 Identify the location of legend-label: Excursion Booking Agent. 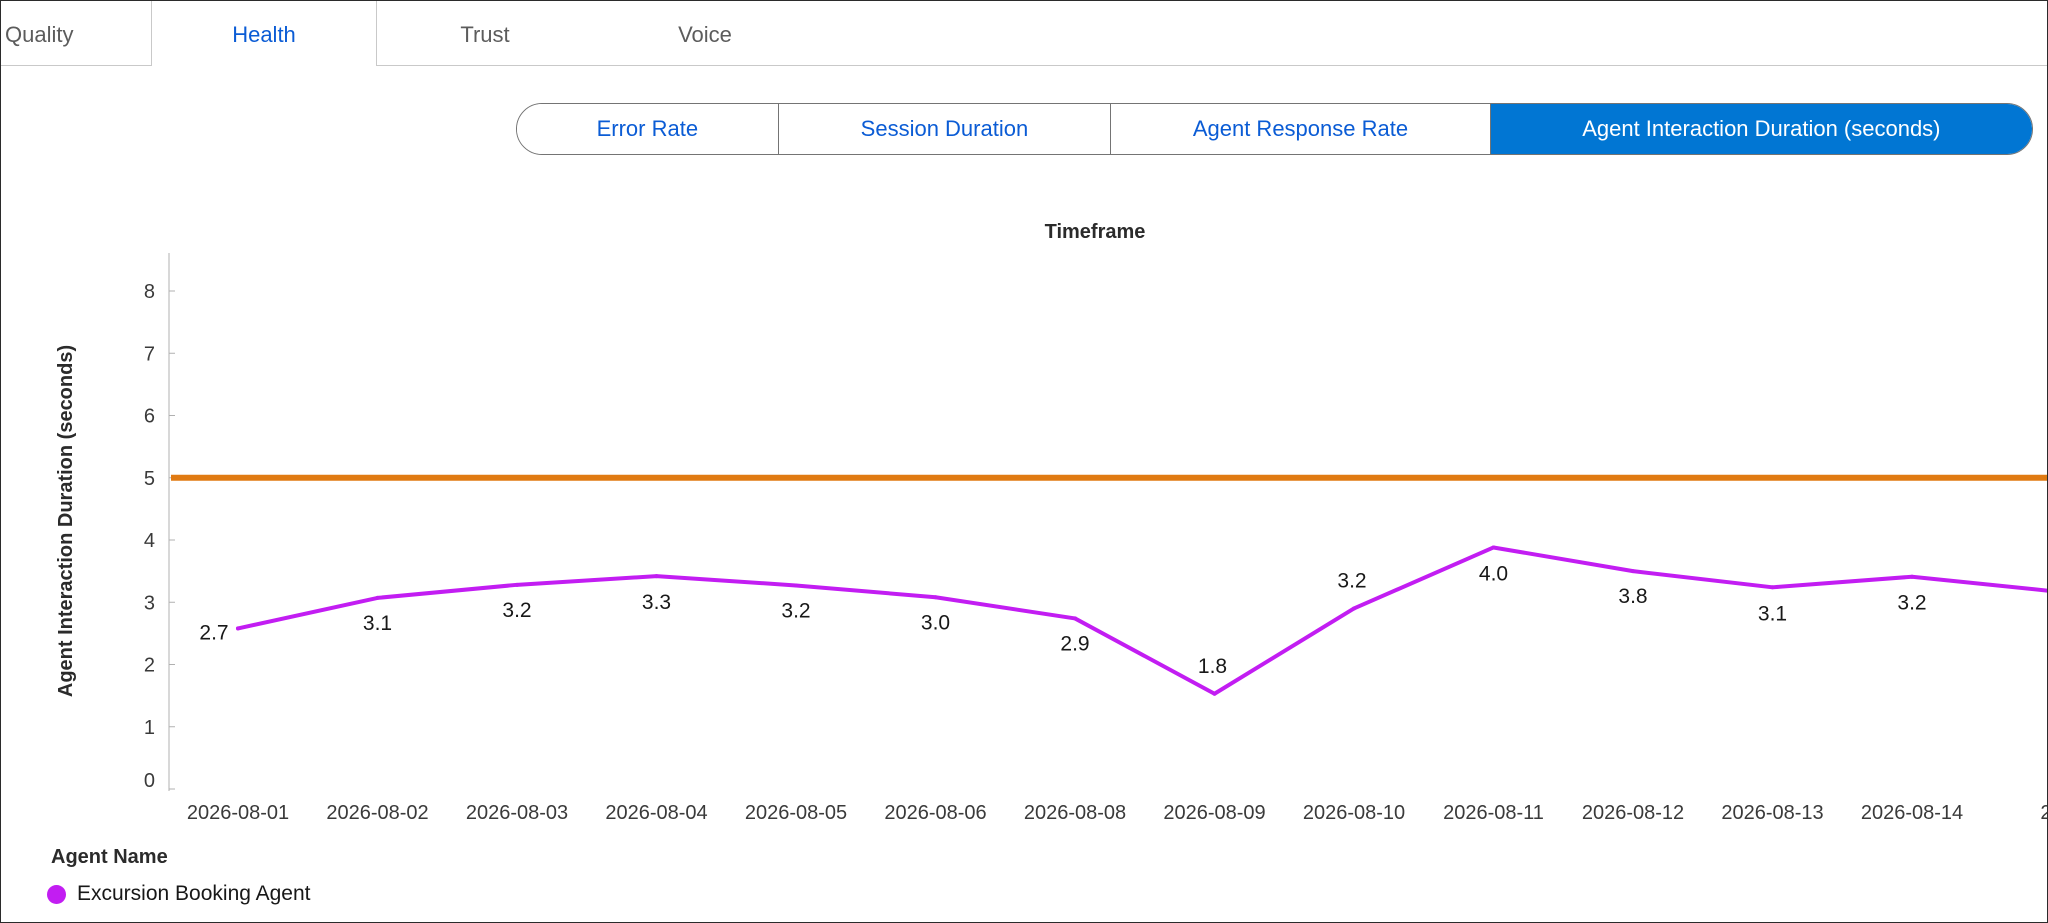
(194, 893).